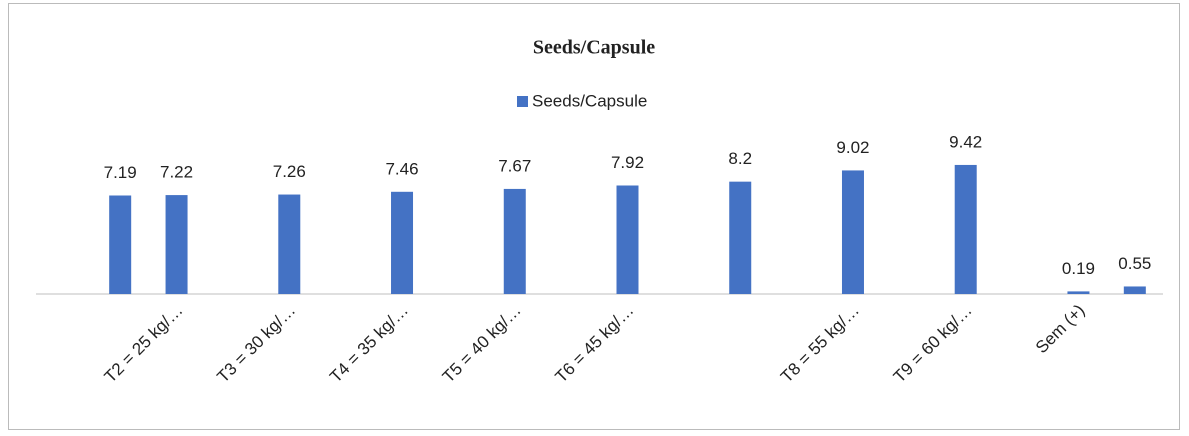 This screenshot has height=436, width=1189. Describe the element at coordinates (852, 147) in the screenshot. I see `data-label: 9.02` at that location.